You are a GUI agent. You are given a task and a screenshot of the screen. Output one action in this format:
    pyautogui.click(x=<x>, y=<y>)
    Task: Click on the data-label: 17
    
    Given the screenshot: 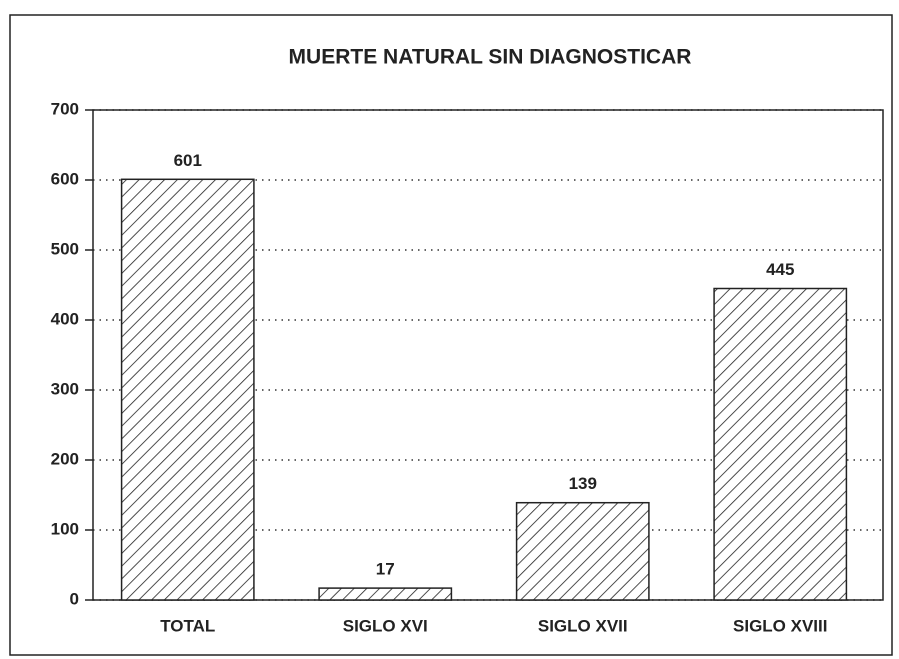 What is the action you would take?
    pyautogui.click(x=385, y=569)
    